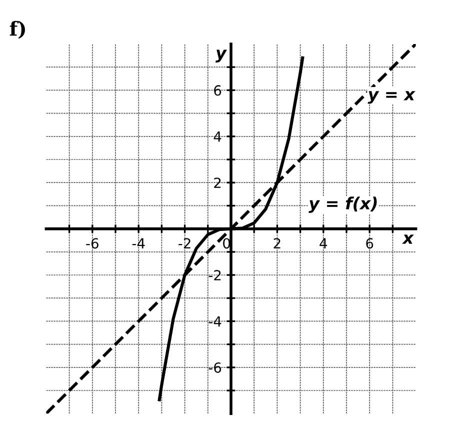 The image size is (462, 440). Describe the element at coordinates (342, 204) in the screenshot. I see `annotation: y = f(x)` at that location.